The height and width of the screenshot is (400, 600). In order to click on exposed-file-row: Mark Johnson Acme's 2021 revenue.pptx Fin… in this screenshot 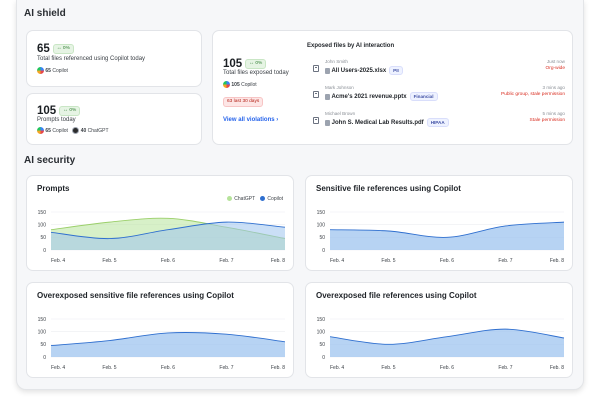, I will do `click(439, 94)`.